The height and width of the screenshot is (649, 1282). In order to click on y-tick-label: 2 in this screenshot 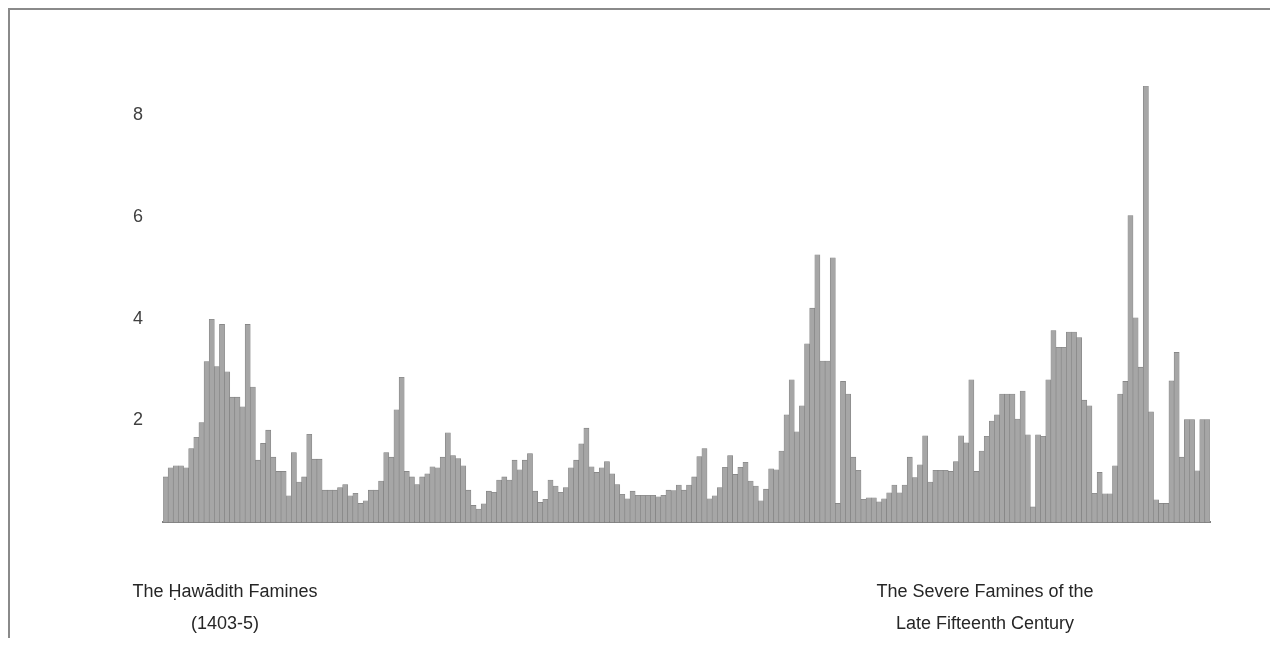, I will do `click(137, 419)`.